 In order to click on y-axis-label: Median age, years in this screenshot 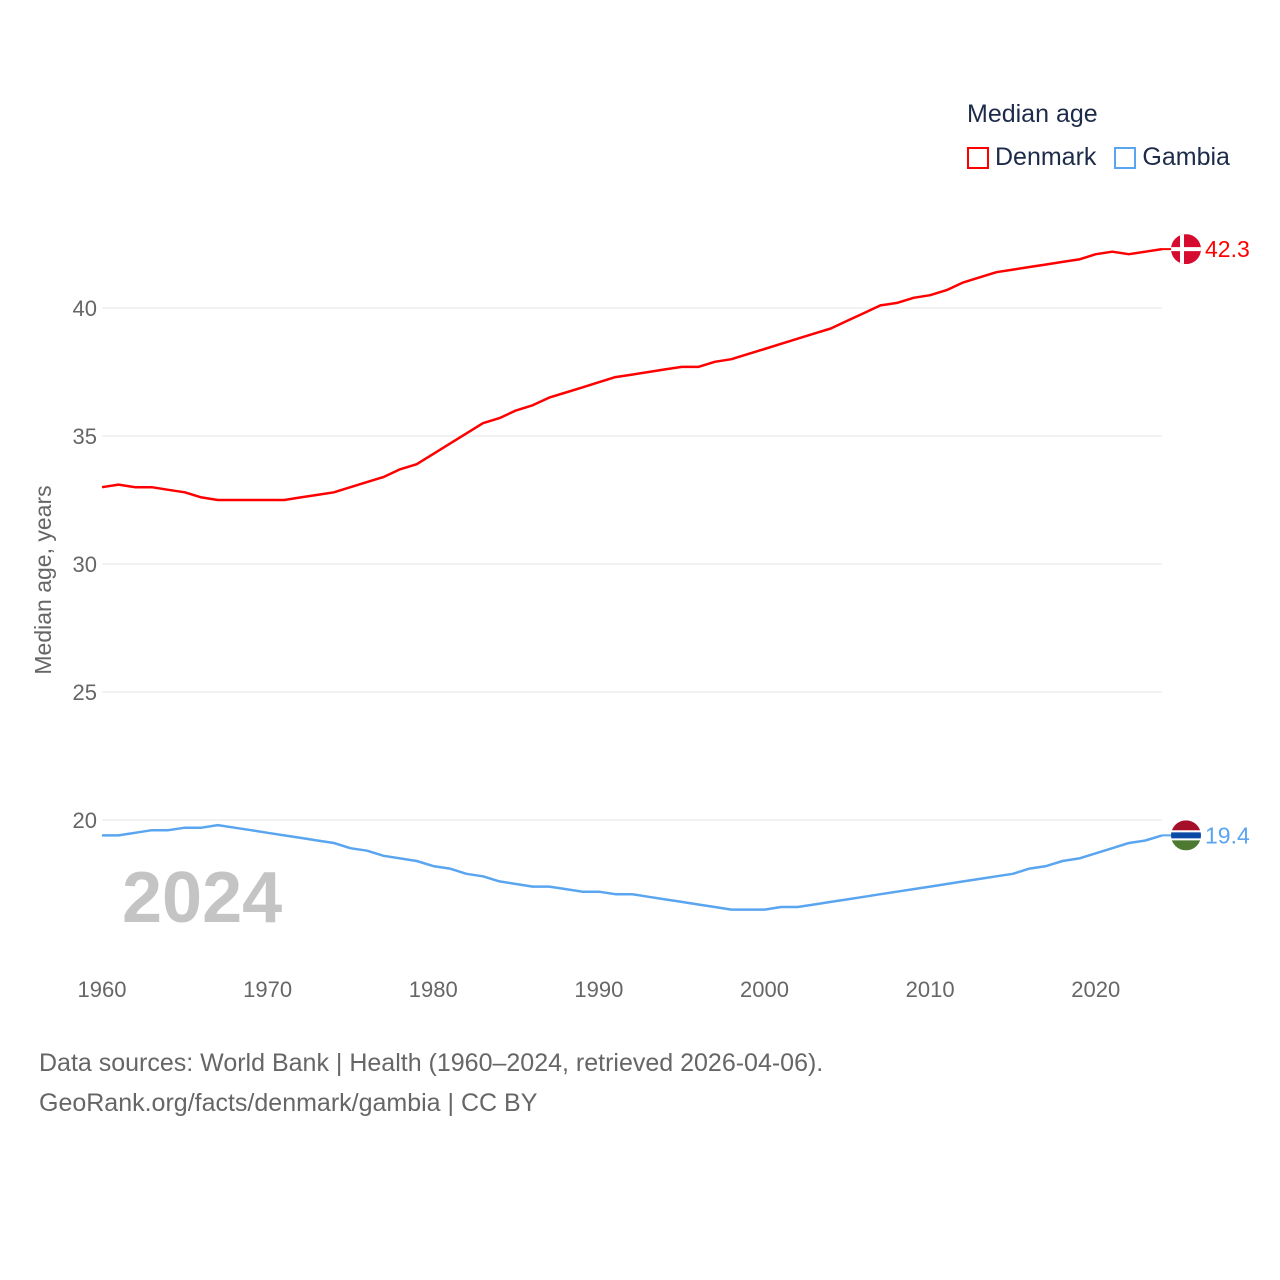, I will do `click(43, 579)`.